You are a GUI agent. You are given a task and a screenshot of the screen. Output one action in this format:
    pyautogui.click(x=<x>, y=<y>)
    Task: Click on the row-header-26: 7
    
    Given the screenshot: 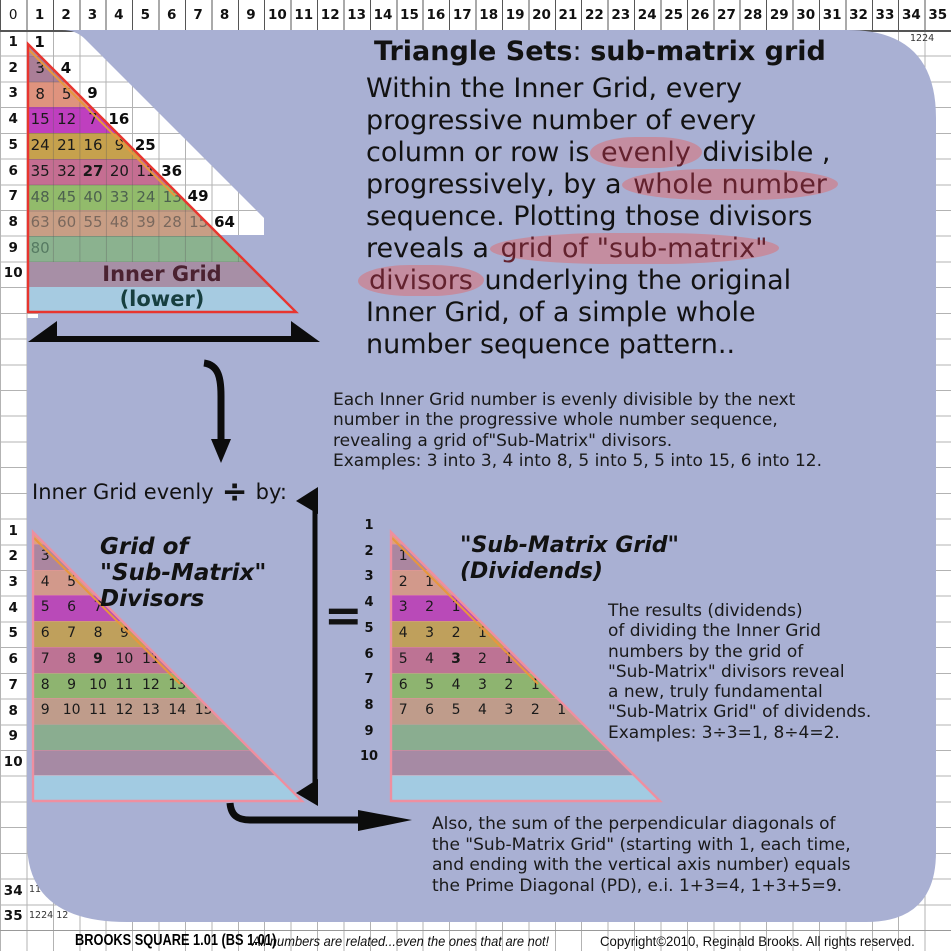 What is the action you would take?
    pyautogui.click(x=13, y=684)
    